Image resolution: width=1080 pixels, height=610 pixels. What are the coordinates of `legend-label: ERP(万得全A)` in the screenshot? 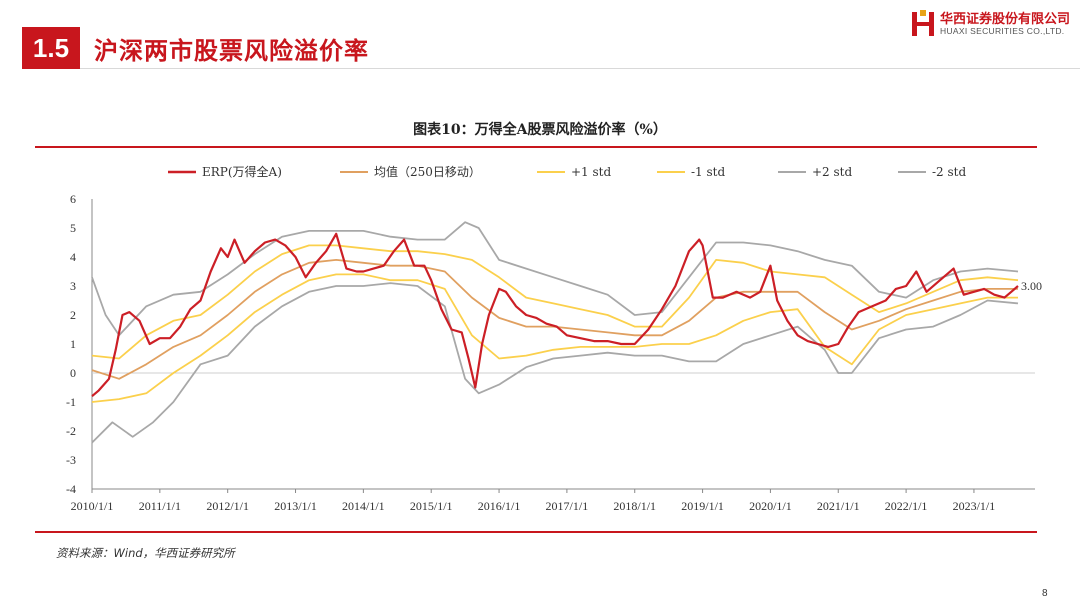 It's located at (242, 171).